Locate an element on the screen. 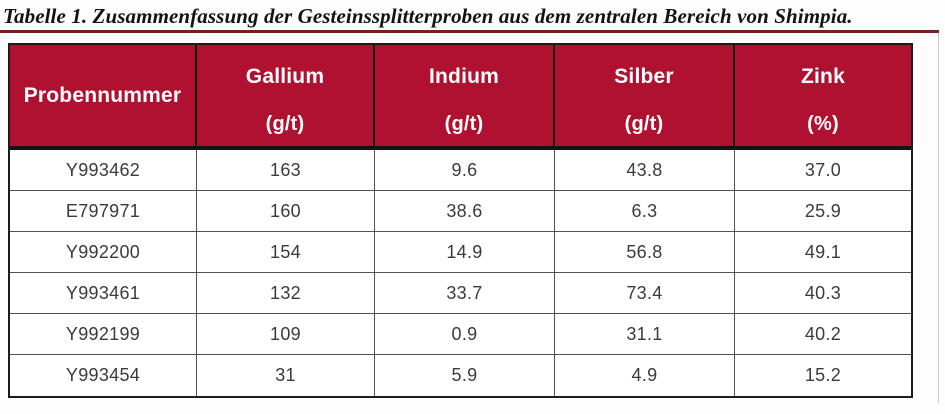 The width and height of the screenshot is (945, 414). cell-sample-id: Y993461 is located at coordinates (103, 293).